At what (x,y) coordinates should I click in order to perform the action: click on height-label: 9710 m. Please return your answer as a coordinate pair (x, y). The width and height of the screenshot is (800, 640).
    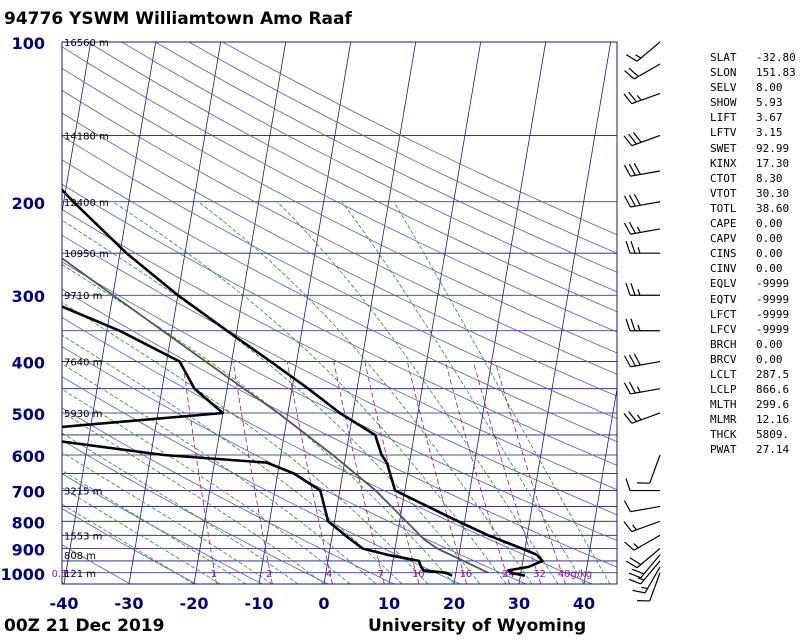
    Looking at the image, I should click on (83, 296).